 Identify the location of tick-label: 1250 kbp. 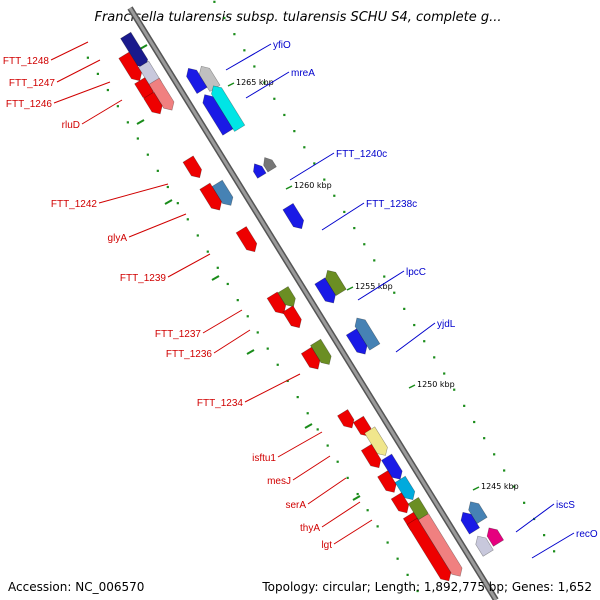
(436, 384).